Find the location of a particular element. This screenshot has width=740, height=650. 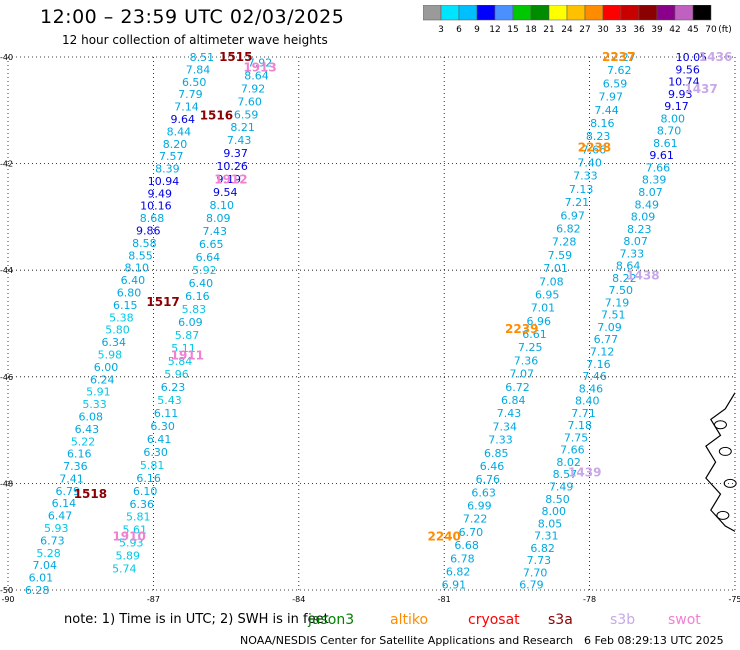

wave-height-value: 6.08 is located at coordinates (90, 416).